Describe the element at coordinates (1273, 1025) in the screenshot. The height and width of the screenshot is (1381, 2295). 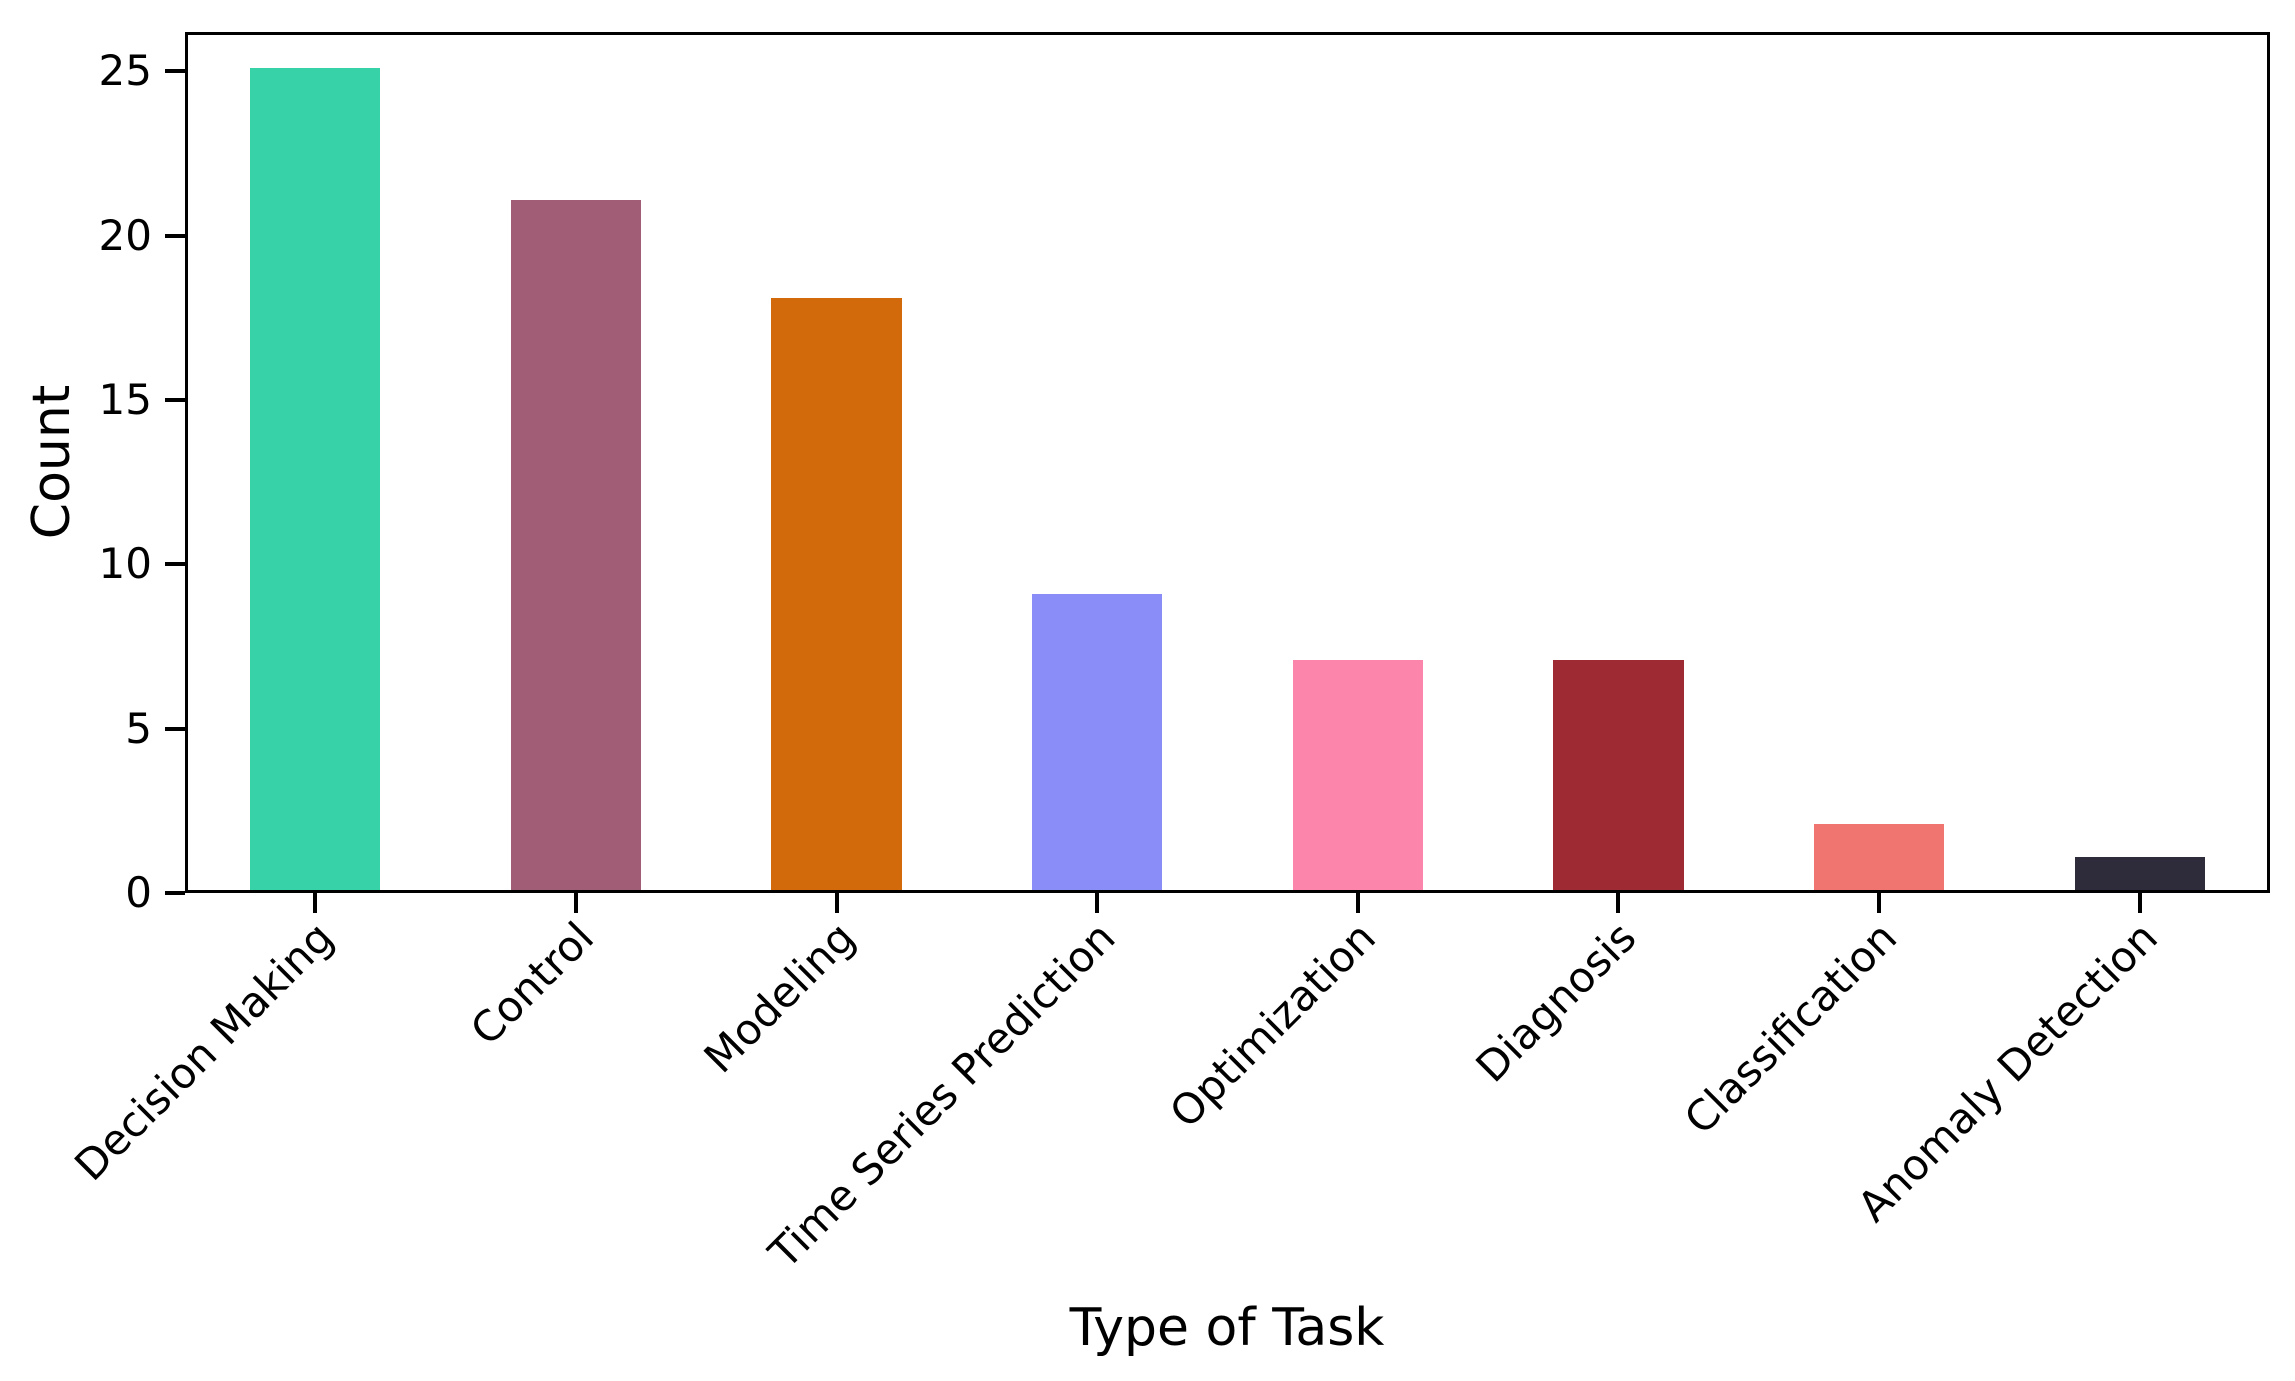
I see `x-tick-label-optimization: Optimization` at that location.